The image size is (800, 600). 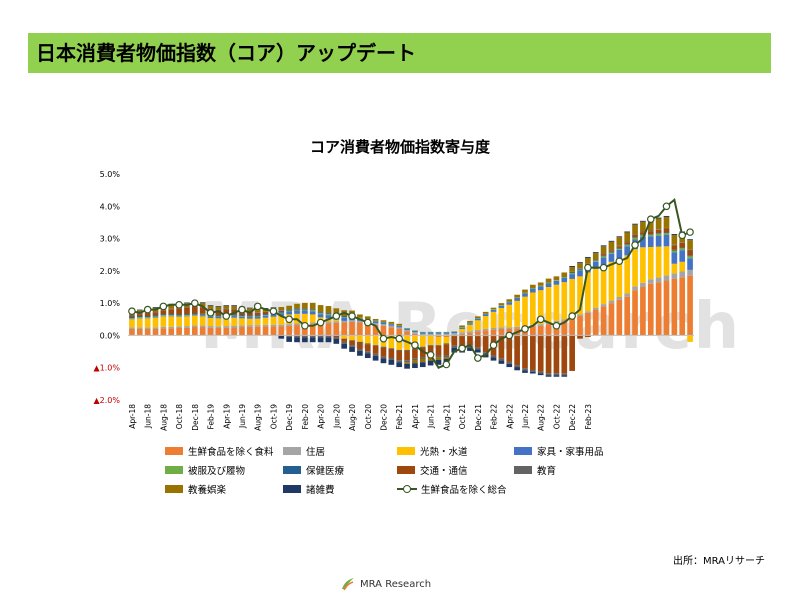 What do you see at coordinates (217, 471) in the screenshot?
I see `legend-label: 被服及び履物` at bounding box center [217, 471].